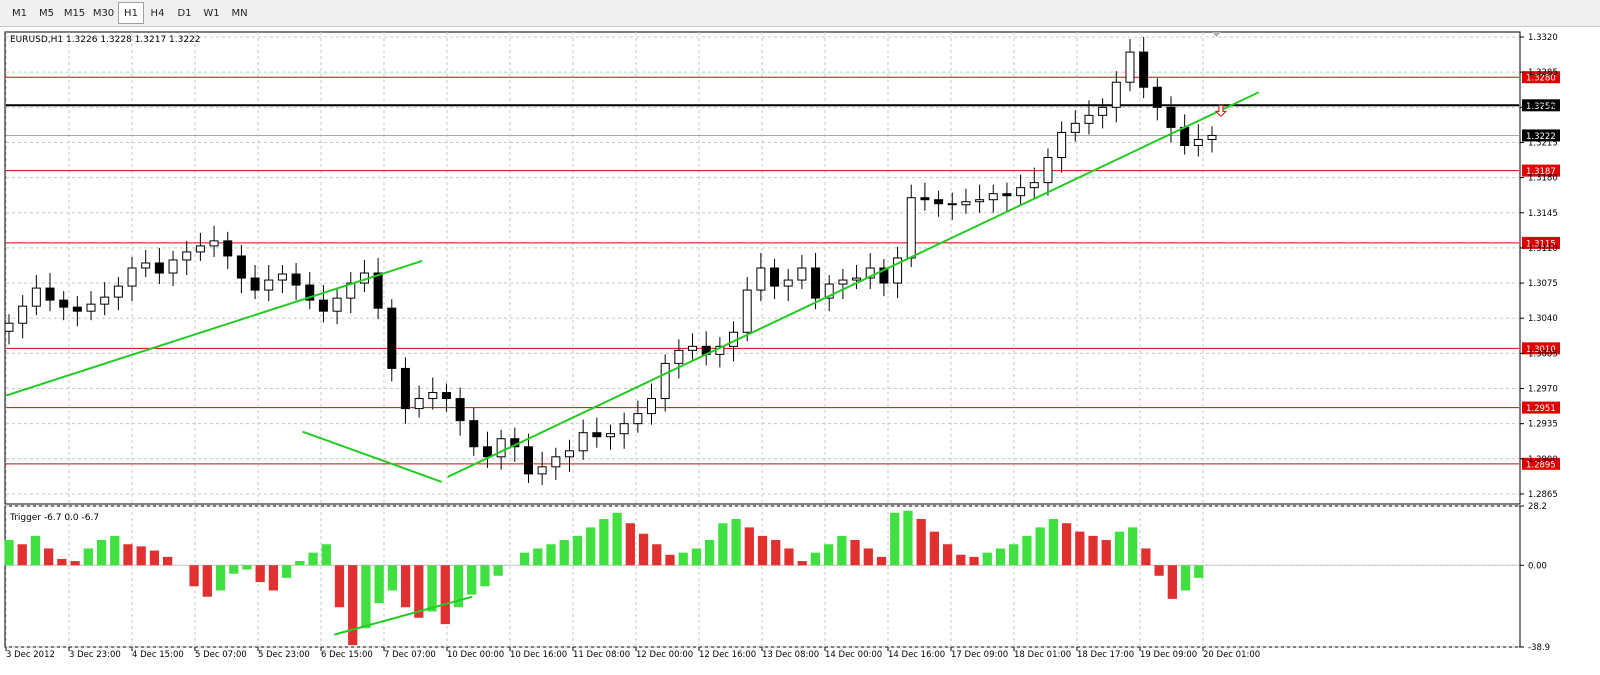 This screenshot has height=675, width=1600. What do you see at coordinates (211, 13) in the screenshot?
I see `timeframe-button-w1: W1` at bounding box center [211, 13].